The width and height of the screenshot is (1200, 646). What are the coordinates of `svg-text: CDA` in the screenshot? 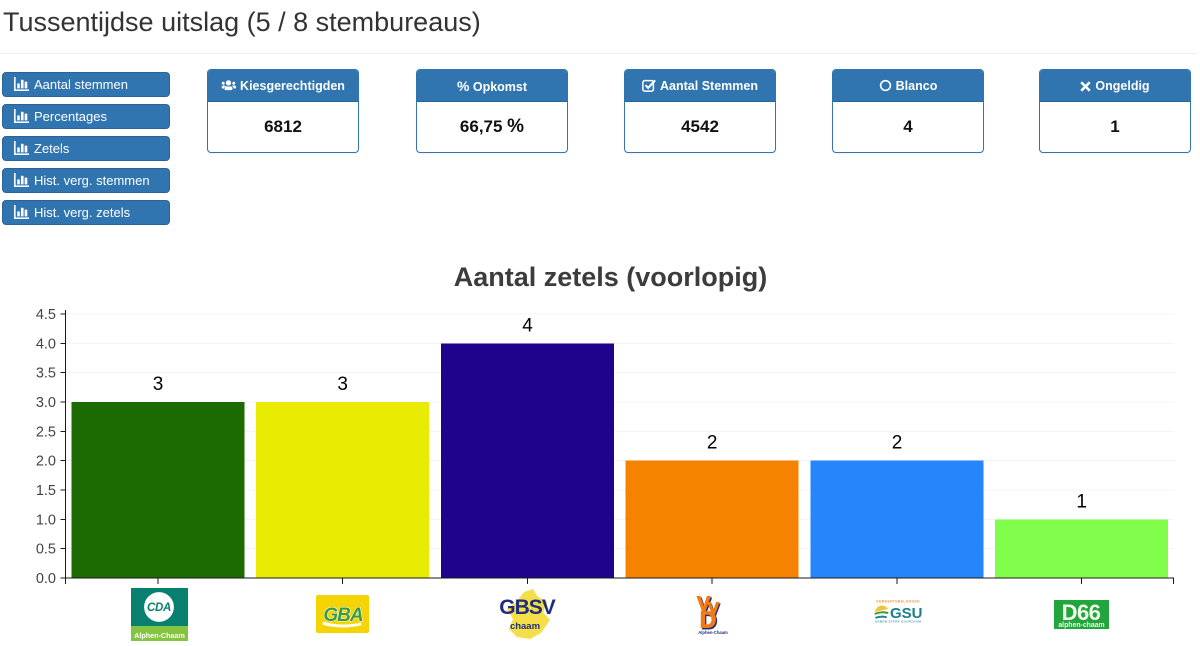 It's located at (159, 608).